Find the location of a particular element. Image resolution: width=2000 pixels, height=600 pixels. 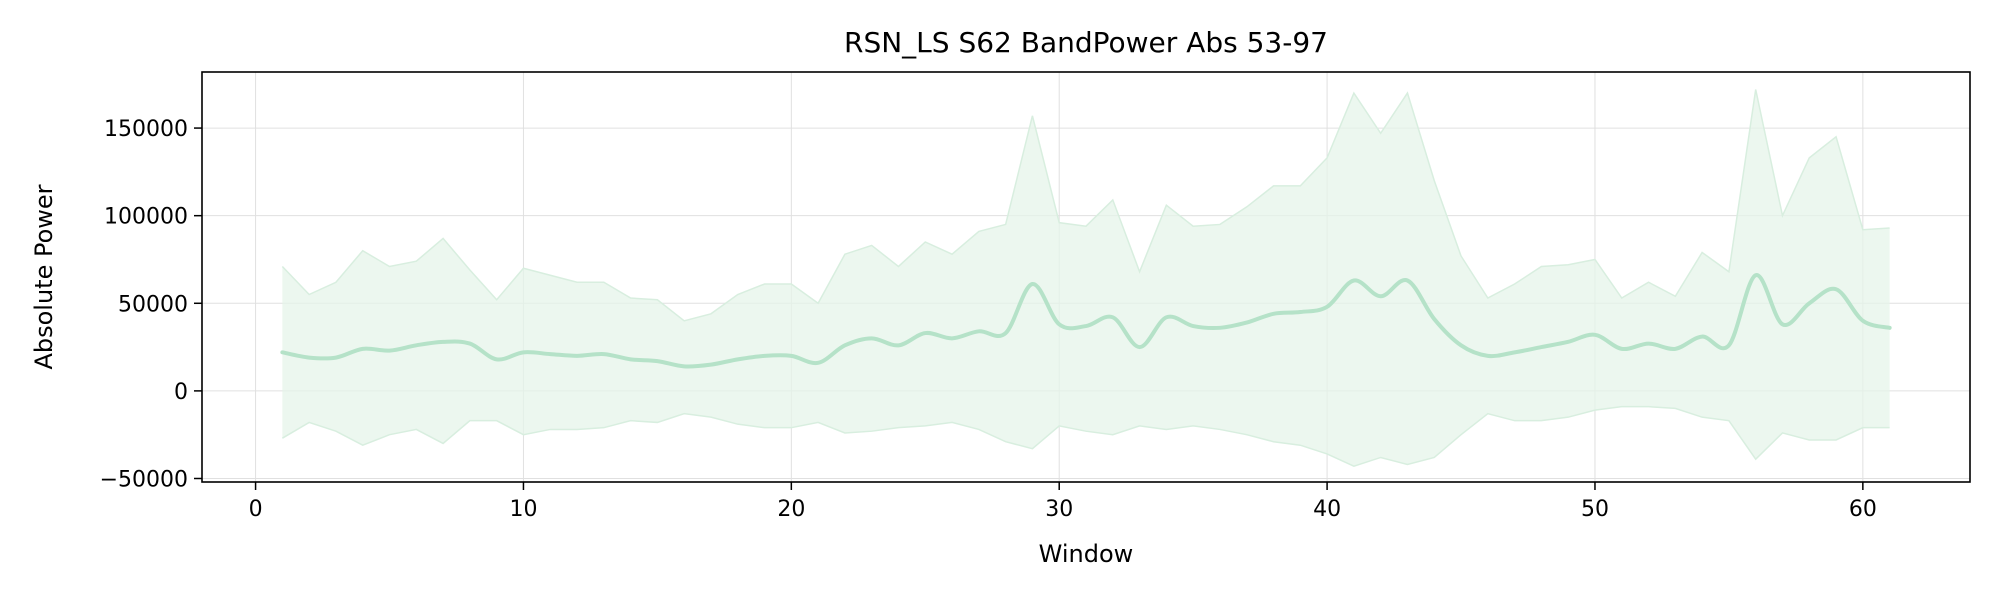

y-axis-ticks: −50000 0 50000 100000 150000 is located at coordinates (151, 304).